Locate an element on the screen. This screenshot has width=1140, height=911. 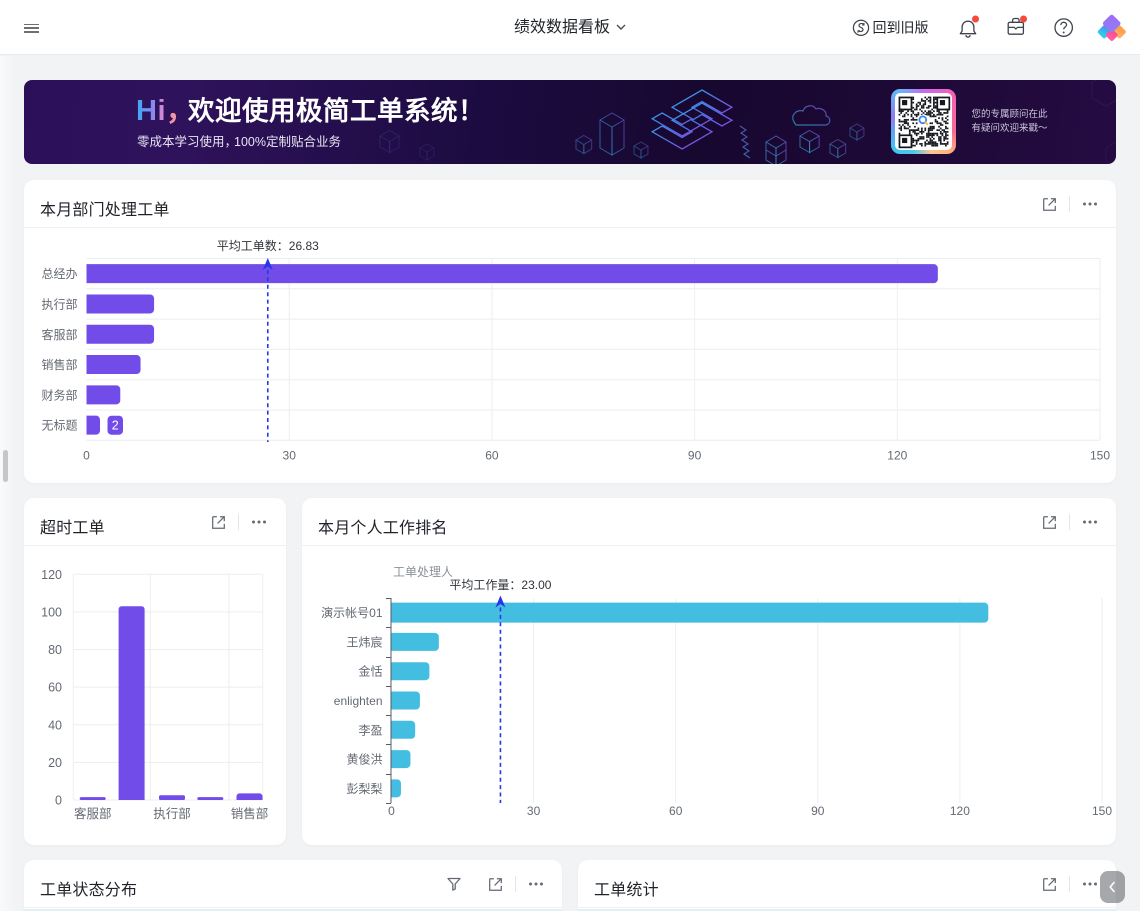
svg-text: 2 is located at coordinates (115, 426).